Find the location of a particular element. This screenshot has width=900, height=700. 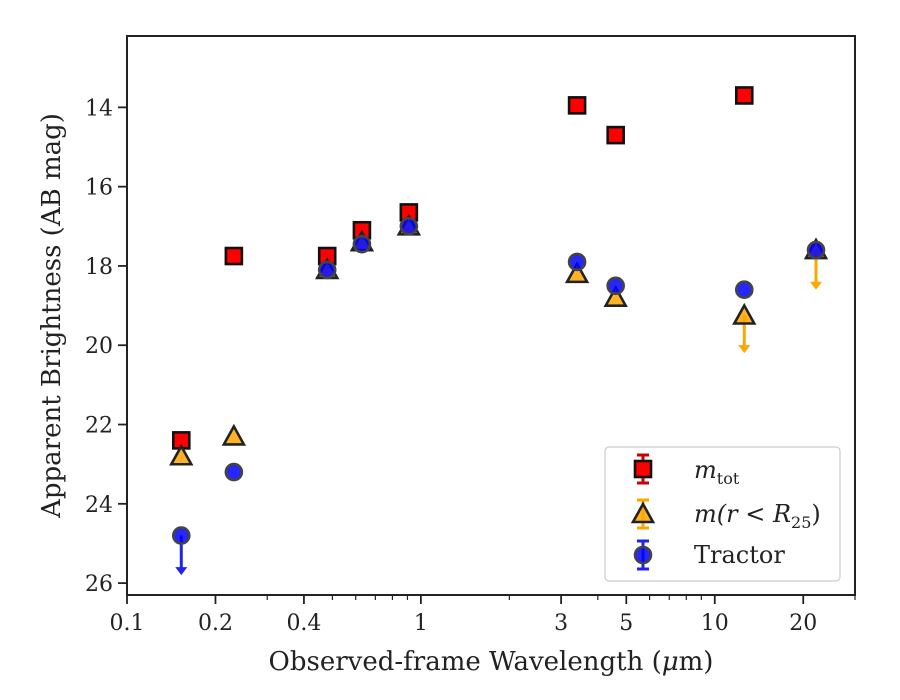

y-tick-label: 22 is located at coordinates (99, 426).